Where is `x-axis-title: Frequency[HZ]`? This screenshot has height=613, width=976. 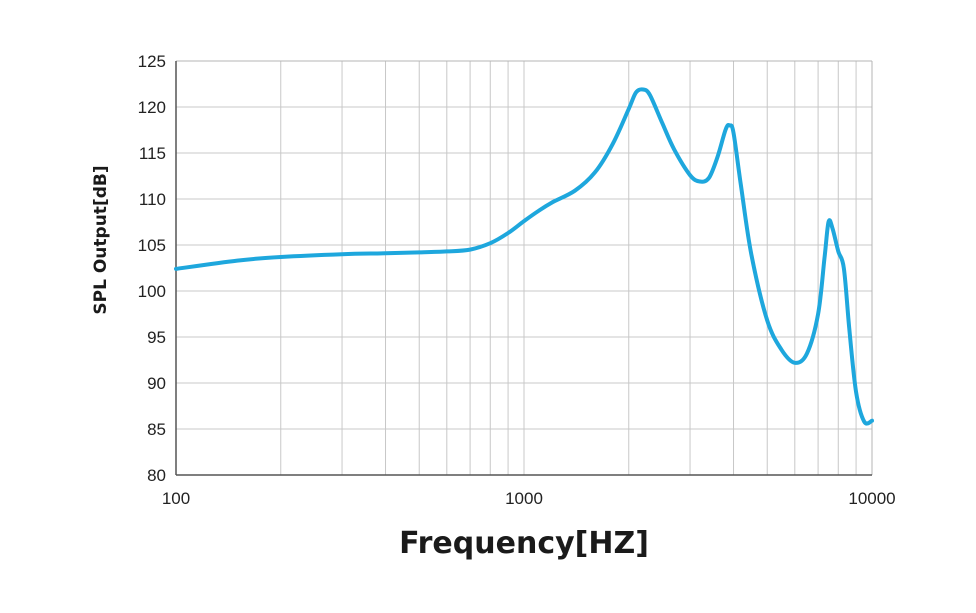 x-axis-title: Frequency[HZ] is located at coordinates (524, 543).